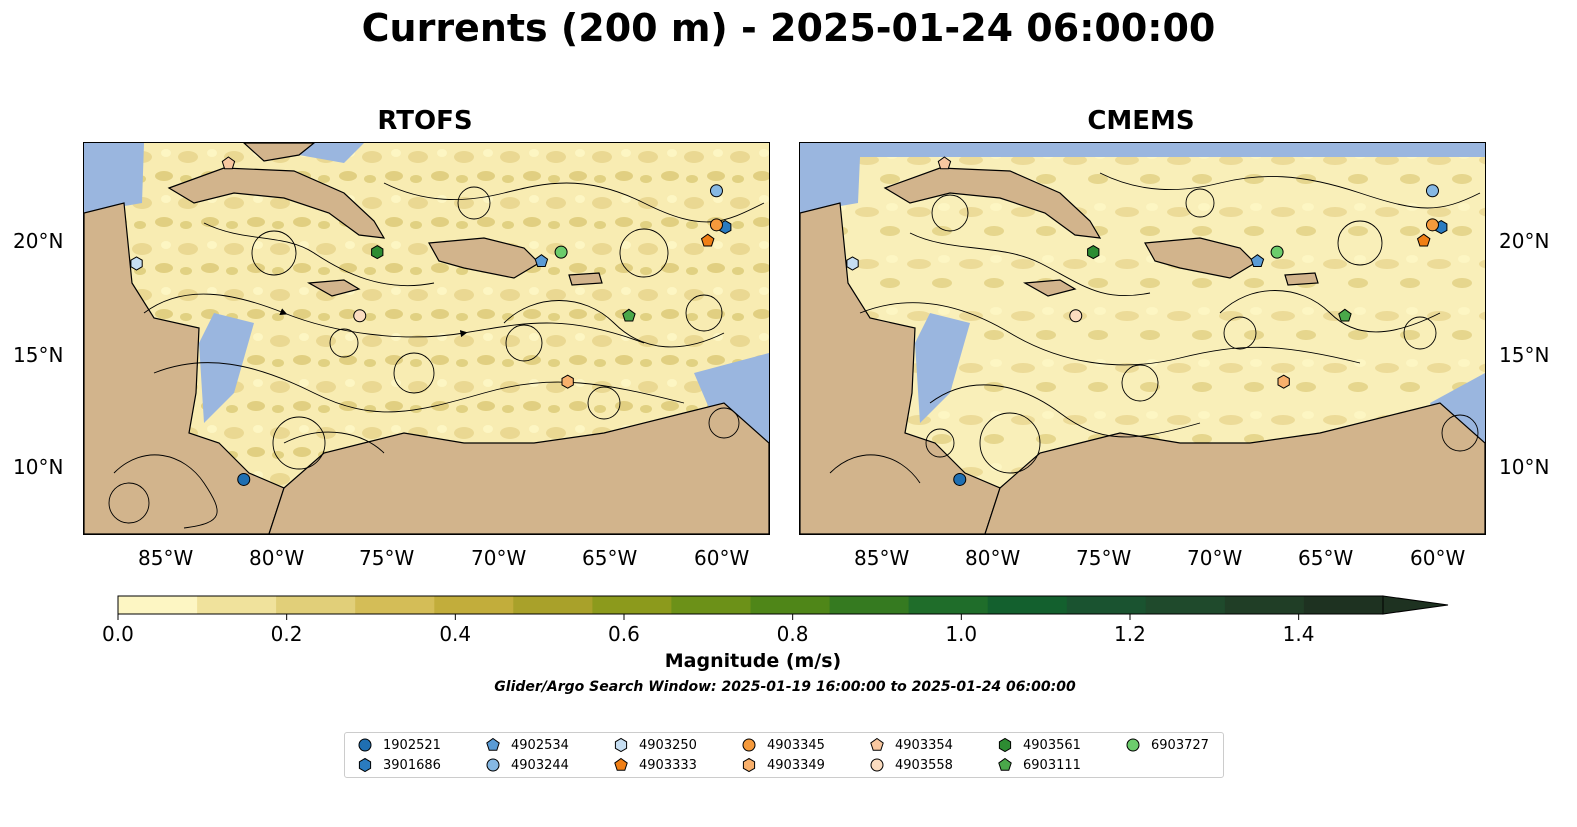  I want to click on colorbar-tick-label: 0.8, so click(792, 634).